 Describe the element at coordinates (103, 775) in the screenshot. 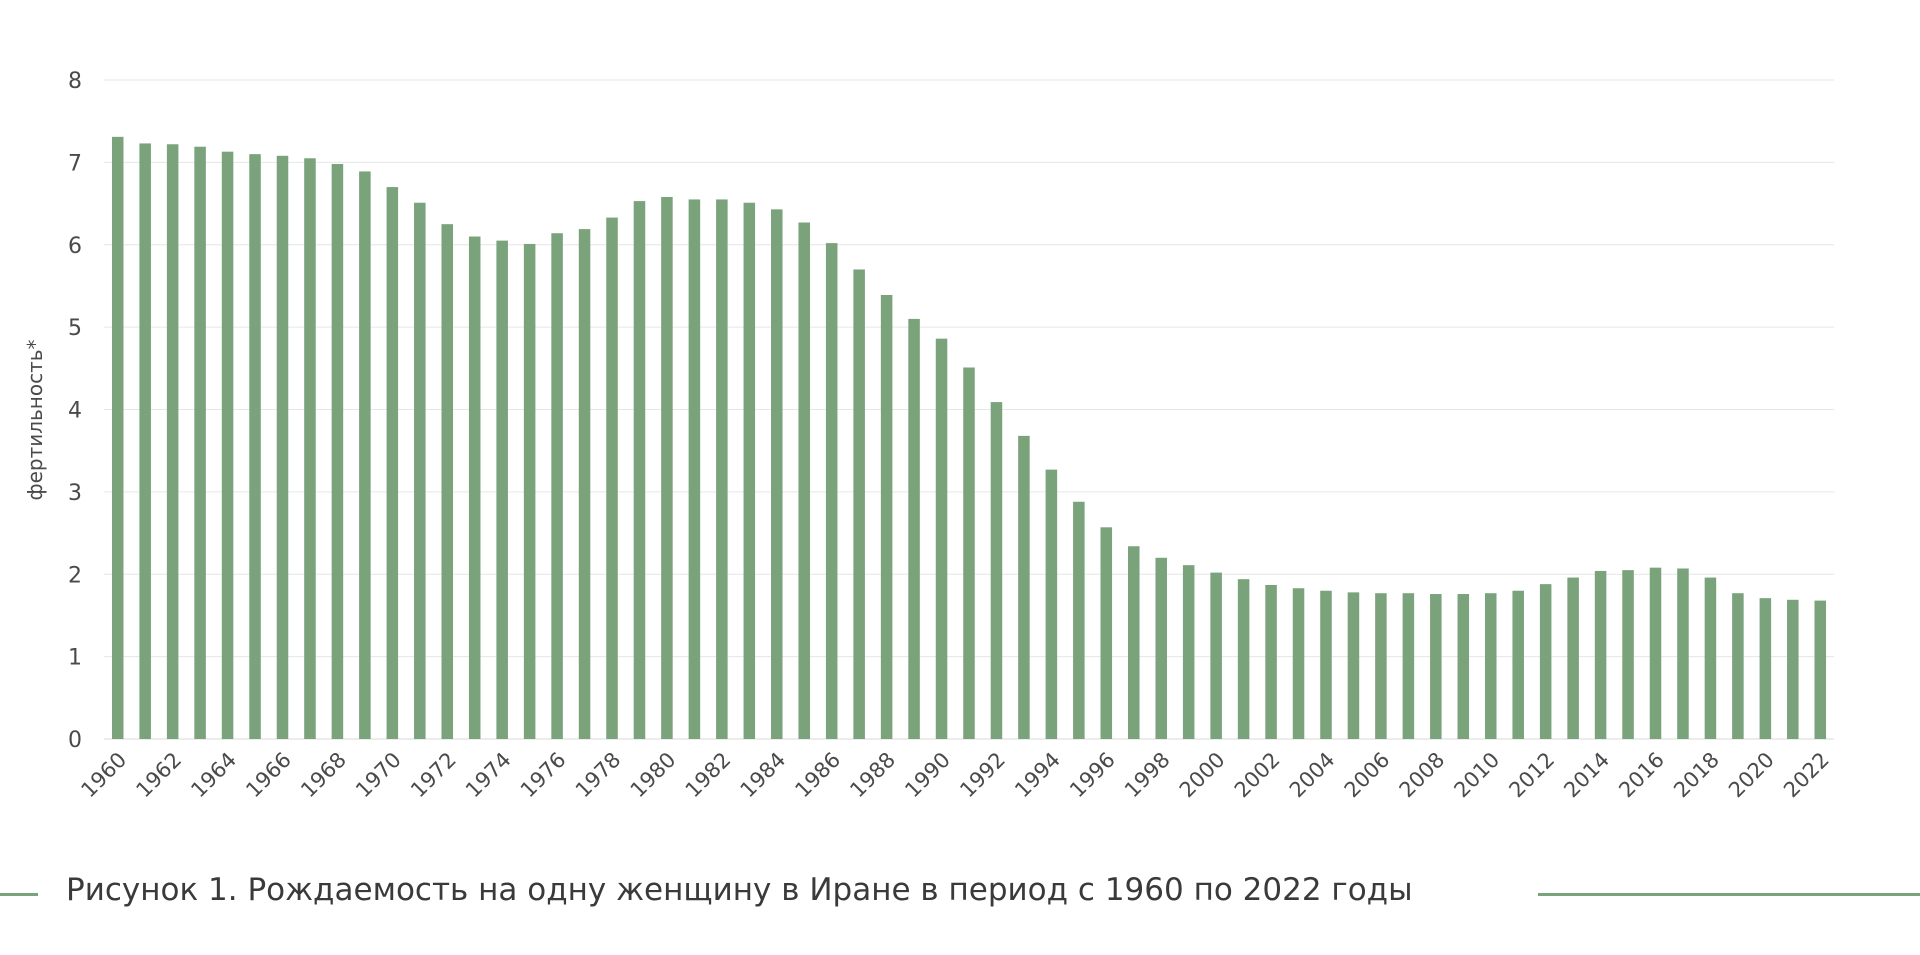

I see `x-tick-label: 1960` at that location.